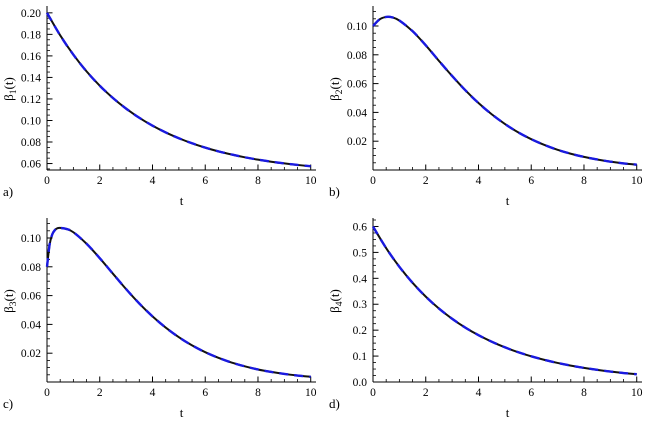 The height and width of the screenshot is (424, 651). I want to click on svg-text: β3(t), so click(10, 301).